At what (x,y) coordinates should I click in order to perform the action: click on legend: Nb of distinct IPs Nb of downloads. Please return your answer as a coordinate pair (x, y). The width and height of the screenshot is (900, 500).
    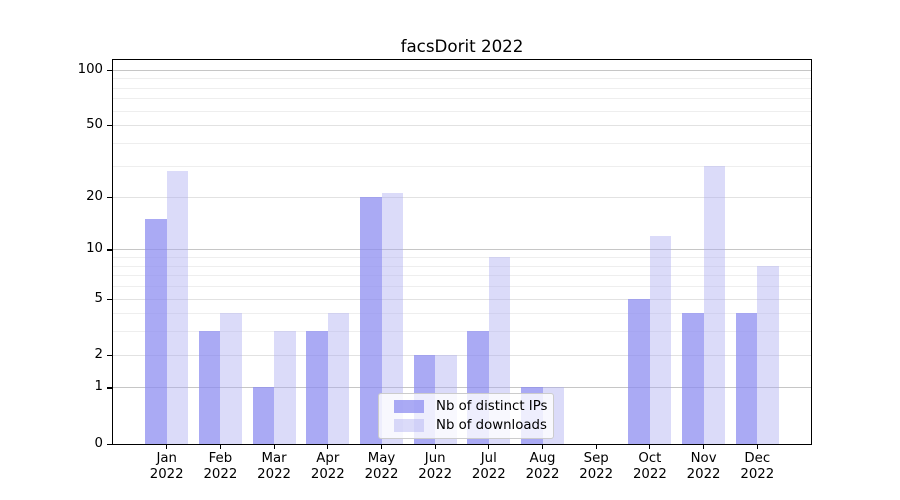
    Looking at the image, I should click on (466, 416).